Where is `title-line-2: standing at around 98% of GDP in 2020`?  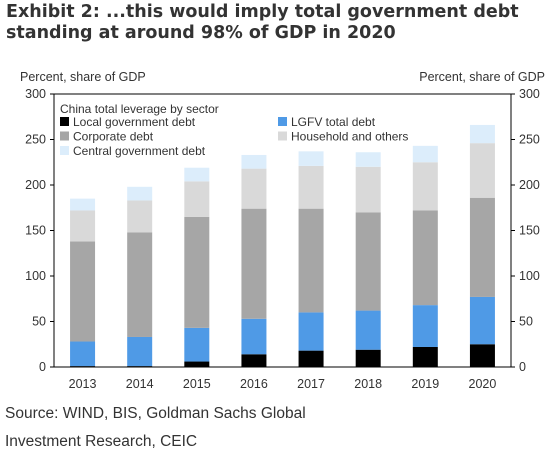 title-line-2: standing at around 98% of GDP in 2020 is located at coordinates (201, 33).